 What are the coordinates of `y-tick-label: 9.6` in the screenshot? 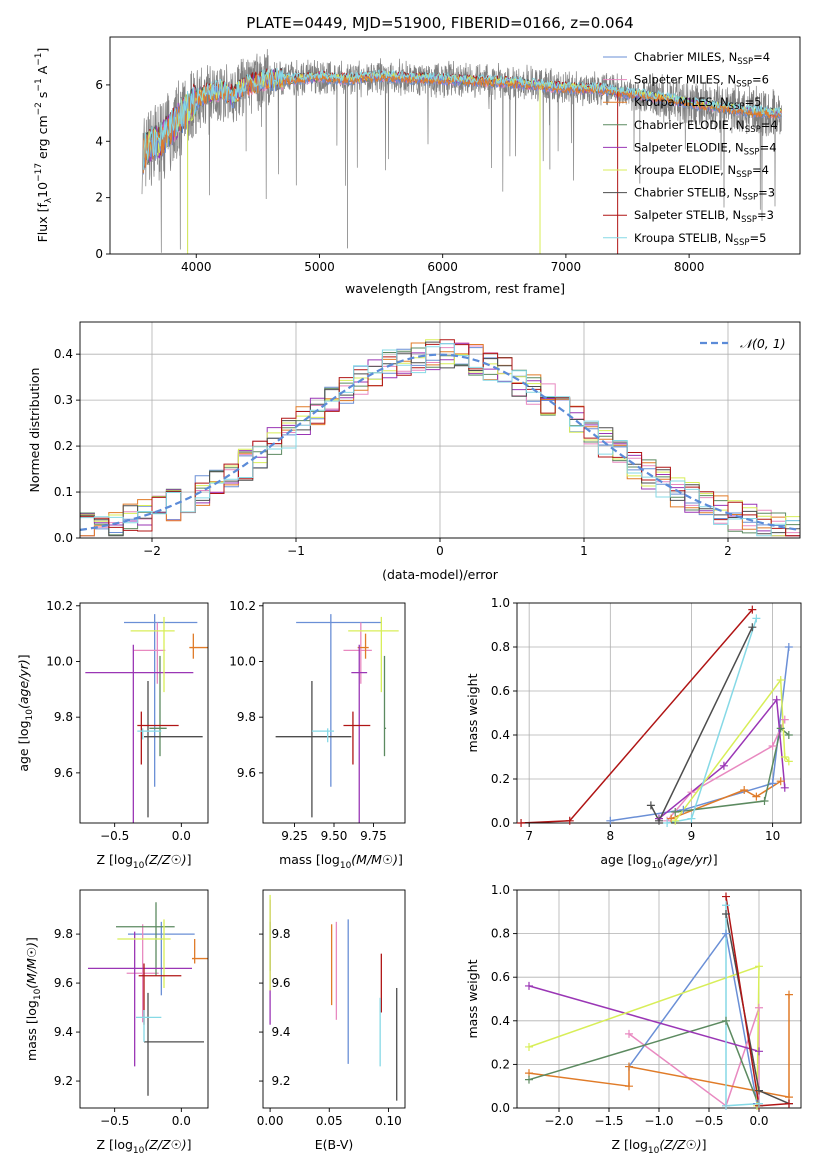 It's located at (280, 983).